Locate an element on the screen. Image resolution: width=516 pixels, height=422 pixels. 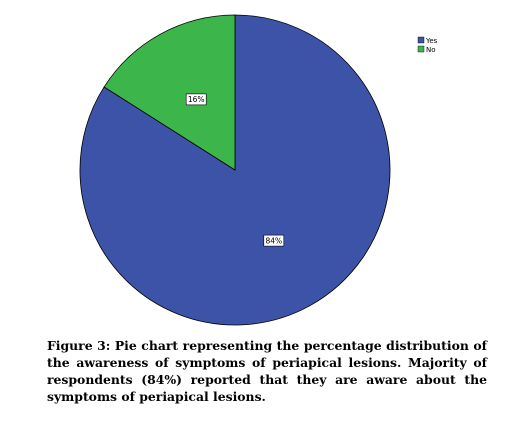
slice-label-no: 16% is located at coordinates (196, 99).